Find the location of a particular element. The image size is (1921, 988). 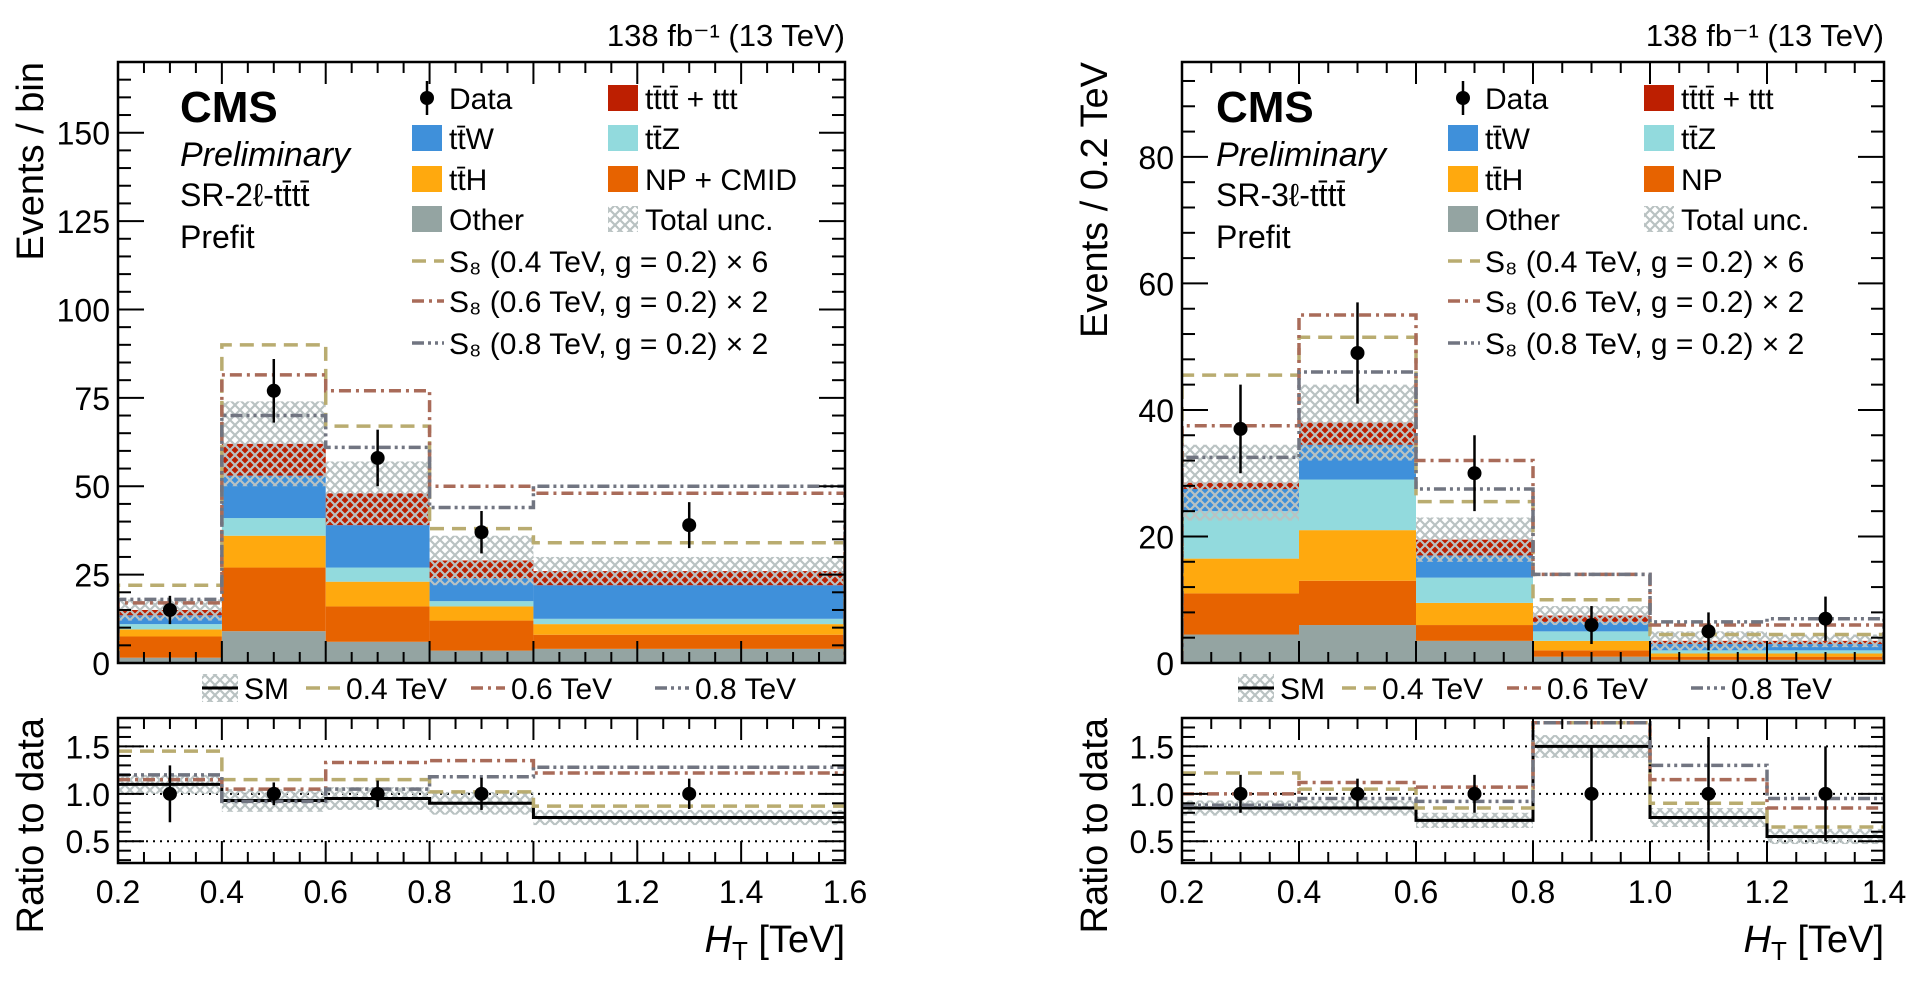

legend-label: S₈ (0.4 TeV, g = 0.2) × 6 is located at coordinates (1644, 262).